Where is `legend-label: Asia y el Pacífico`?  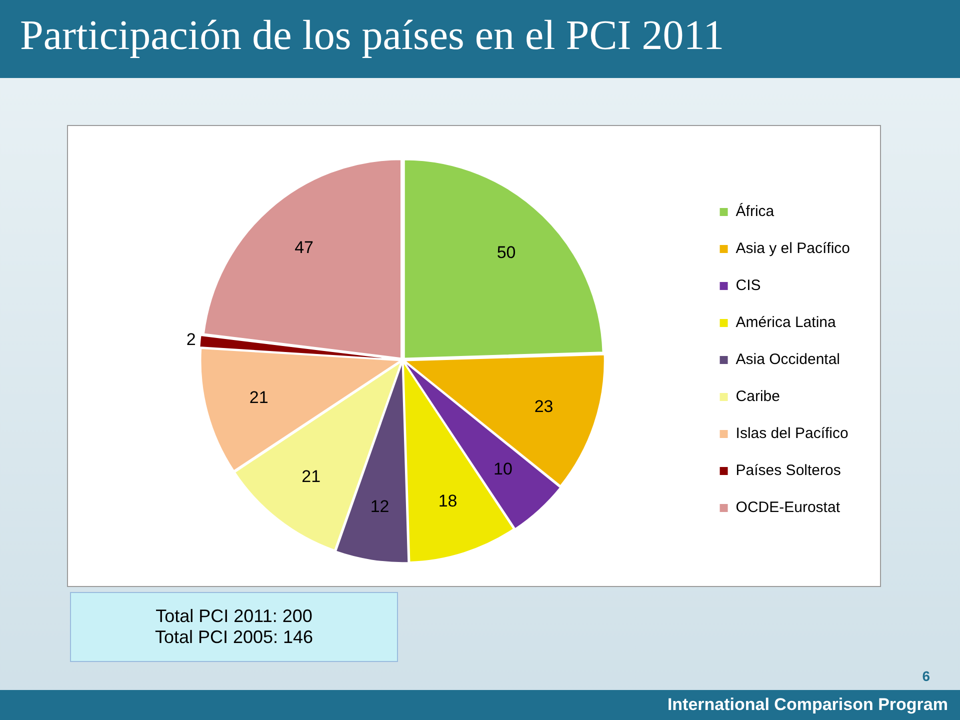 legend-label: Asia y el Pacífico is located at coordinates (793, 249).